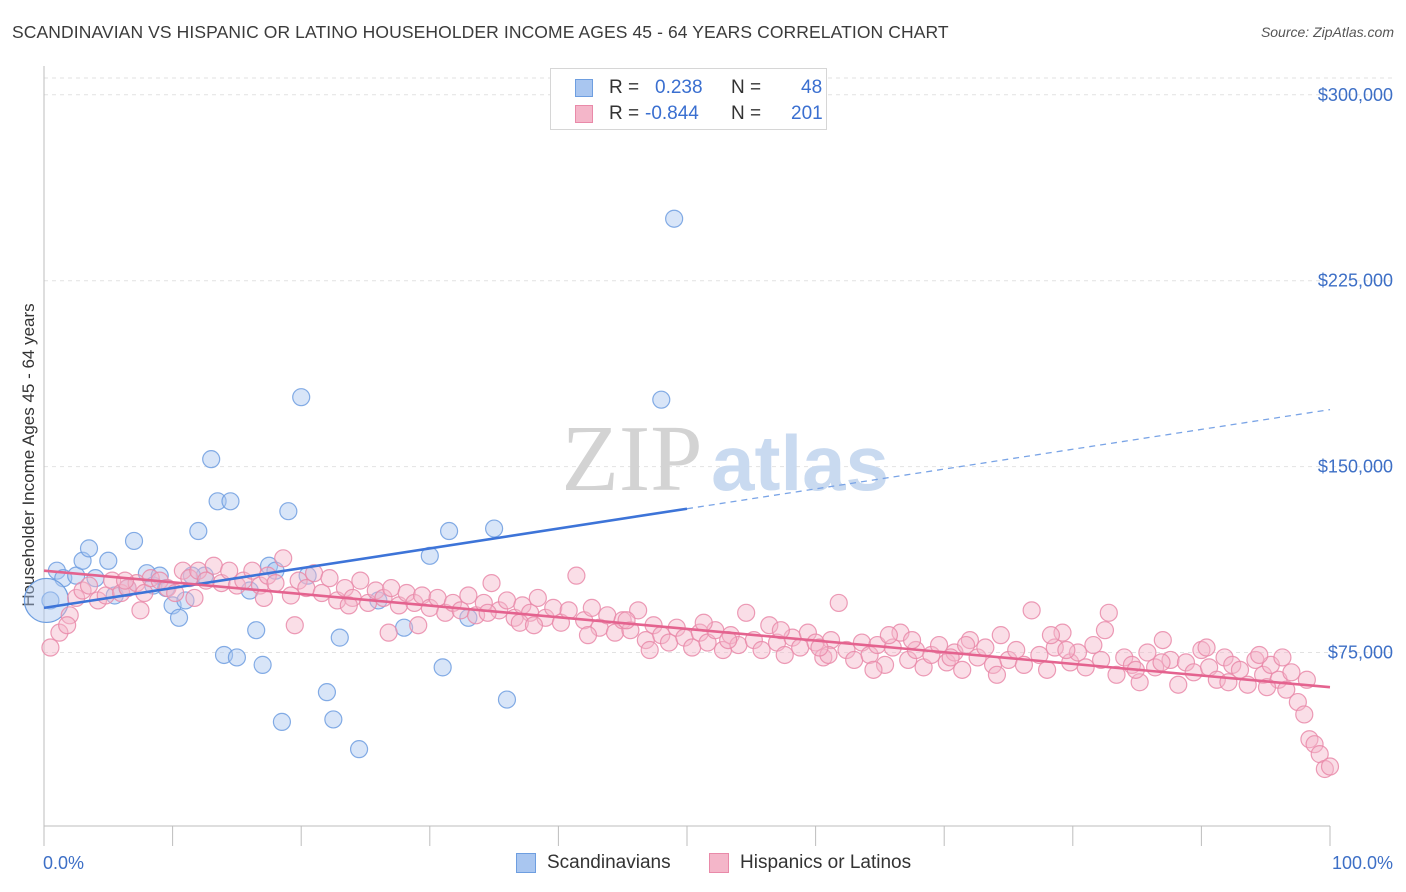 Image resolution: width=1406 pixels, height=892 pixels. I want to click on y-tick-label: $75,000, so click(1360, 652).